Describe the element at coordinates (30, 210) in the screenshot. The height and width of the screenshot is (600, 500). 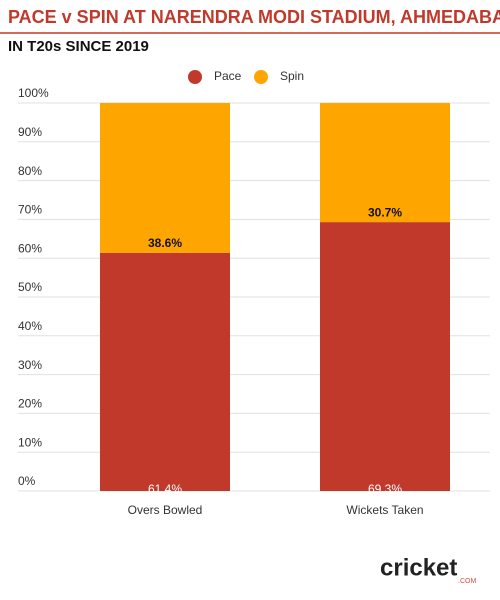
I see `y-tick-label: 70%` at that location.